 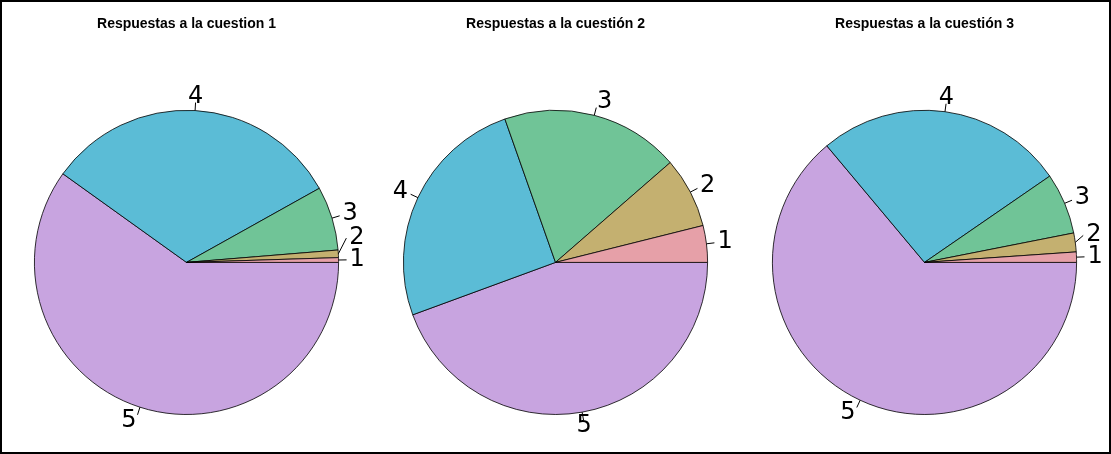 I want to click on chart-title: Respuestas a la cuestión 2, so click(x=556, y=23).